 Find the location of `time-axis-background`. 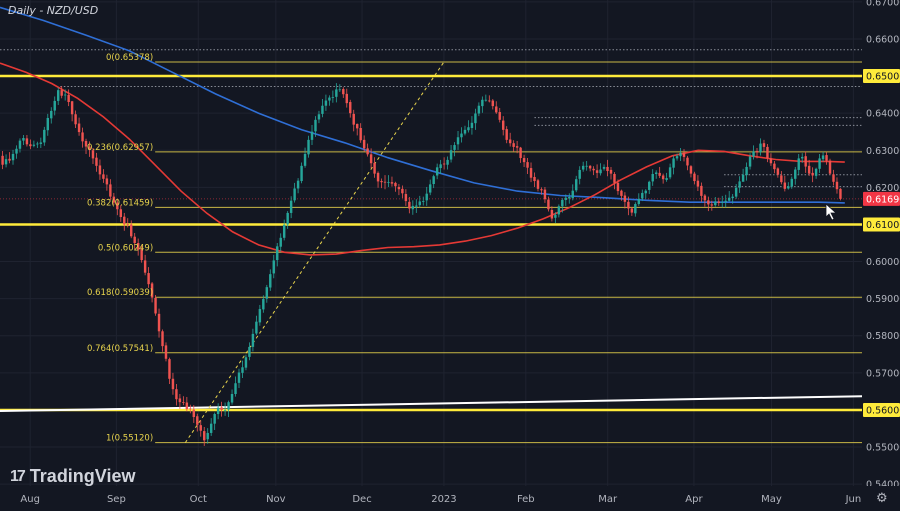

time-axis-background is located at coordinates (450, 498).